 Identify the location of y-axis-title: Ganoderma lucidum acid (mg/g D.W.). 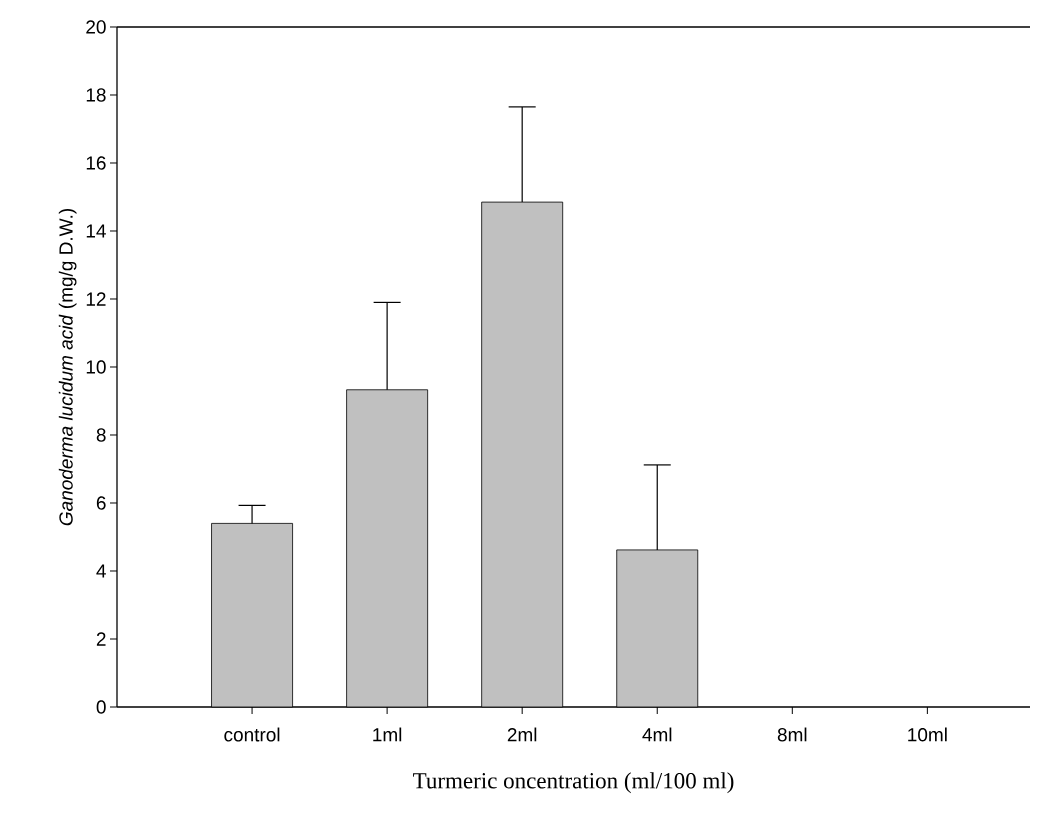
(67, 367).